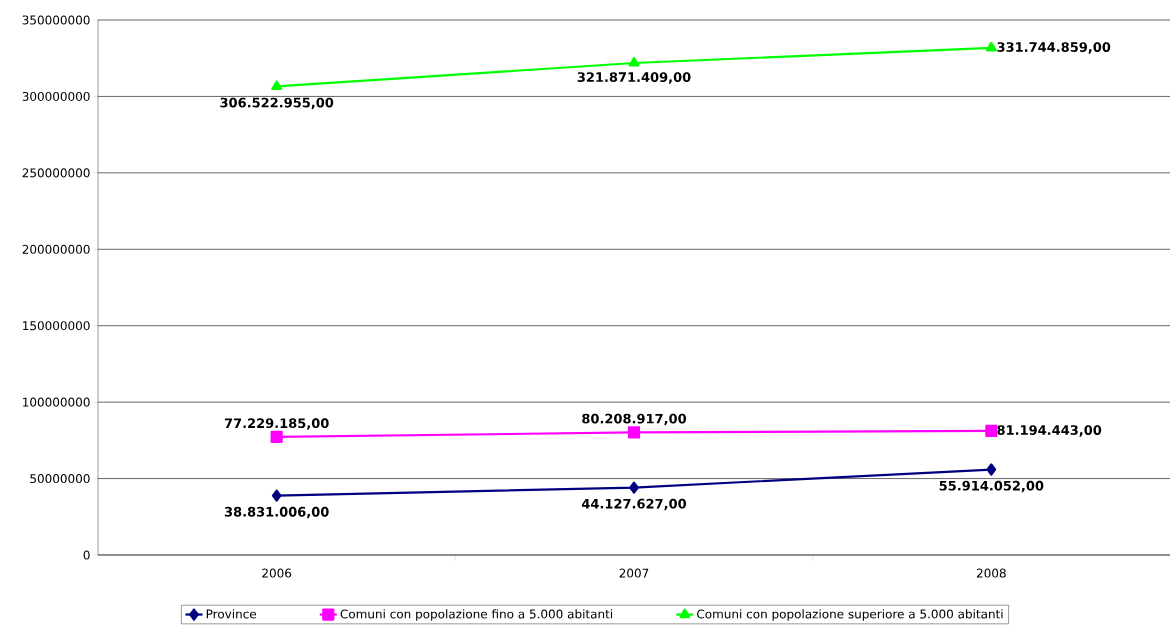  I want to click on x-tick-label: 2007, so click(634, 573).